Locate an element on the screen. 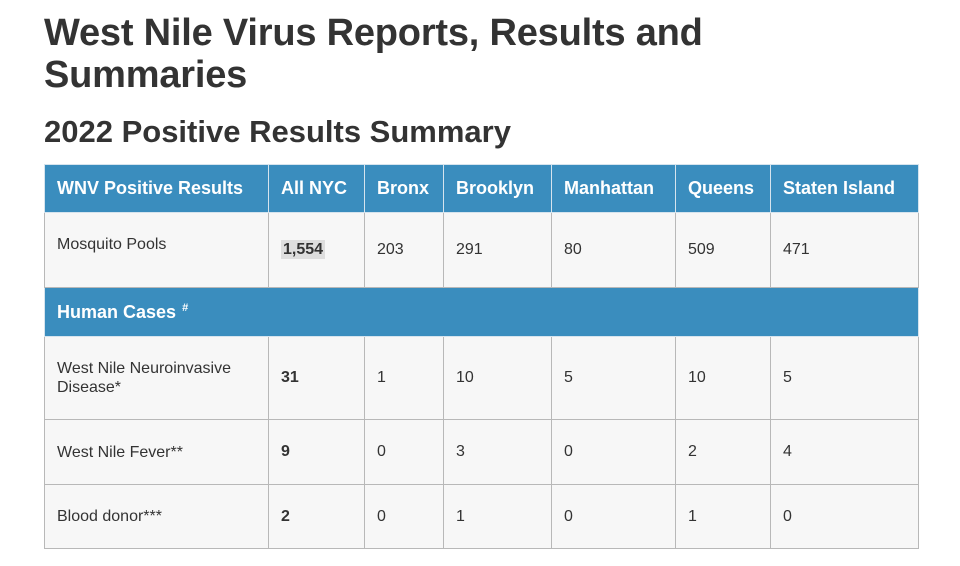 The height and width of the screenshot is (566, 960). cell-staten-island: 471 is located at coordinates (844, 250).